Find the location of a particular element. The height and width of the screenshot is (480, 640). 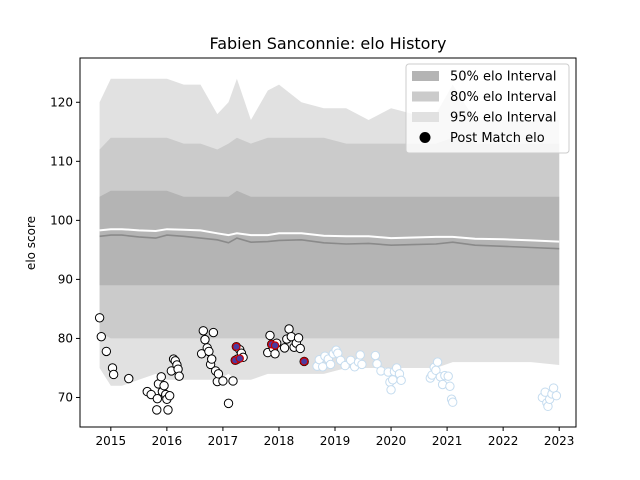

y-tick-label: 100 is located at coordinates (61, 220).